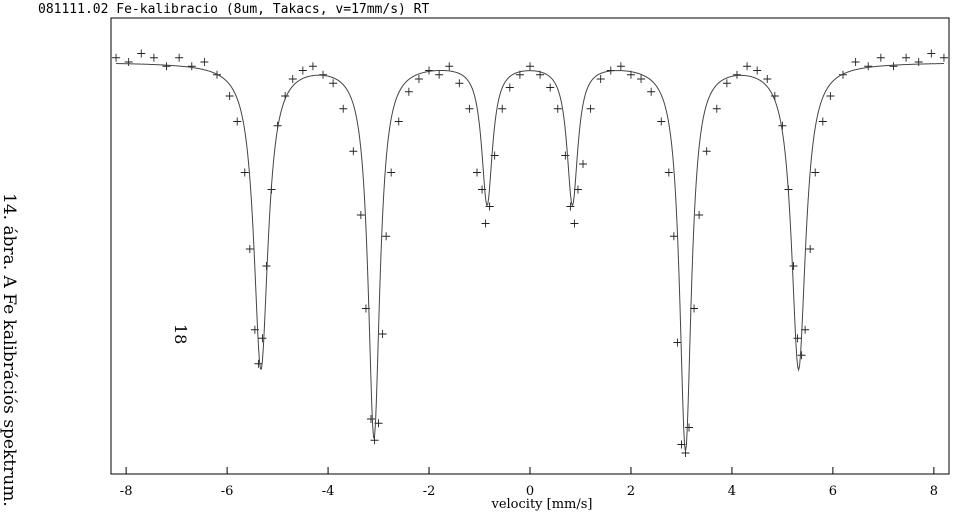 This screenshot has height=520, width=960. I want to click on x-tick-label: 8, so click(934, 491).